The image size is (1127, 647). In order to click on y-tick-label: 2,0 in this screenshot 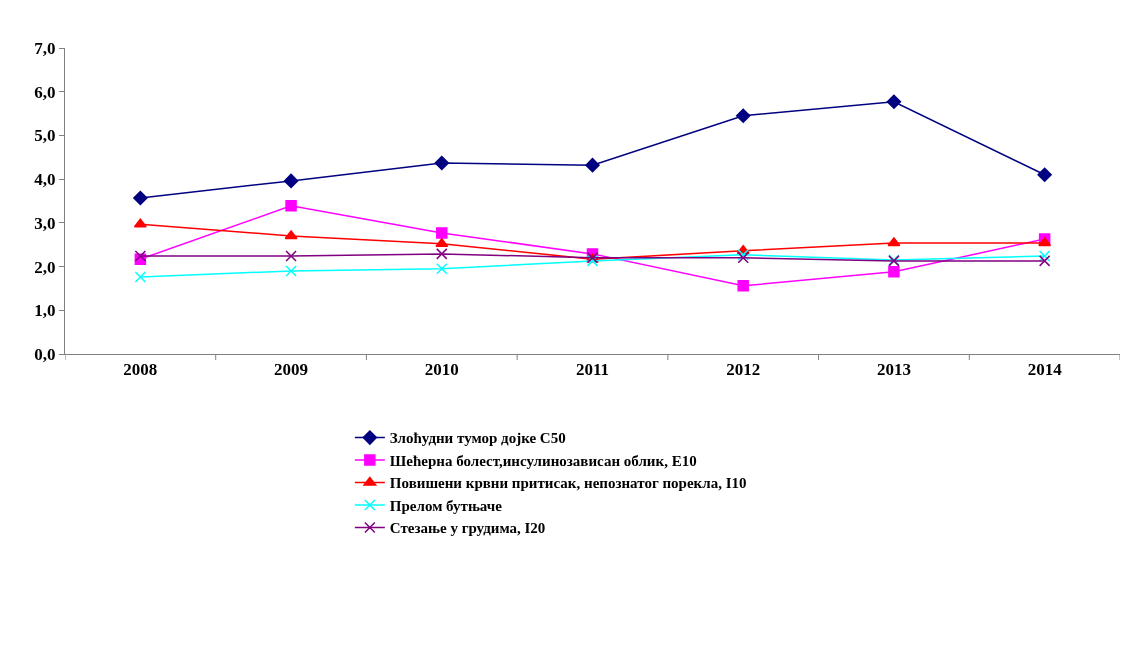, I will do `click(45, 267)`.